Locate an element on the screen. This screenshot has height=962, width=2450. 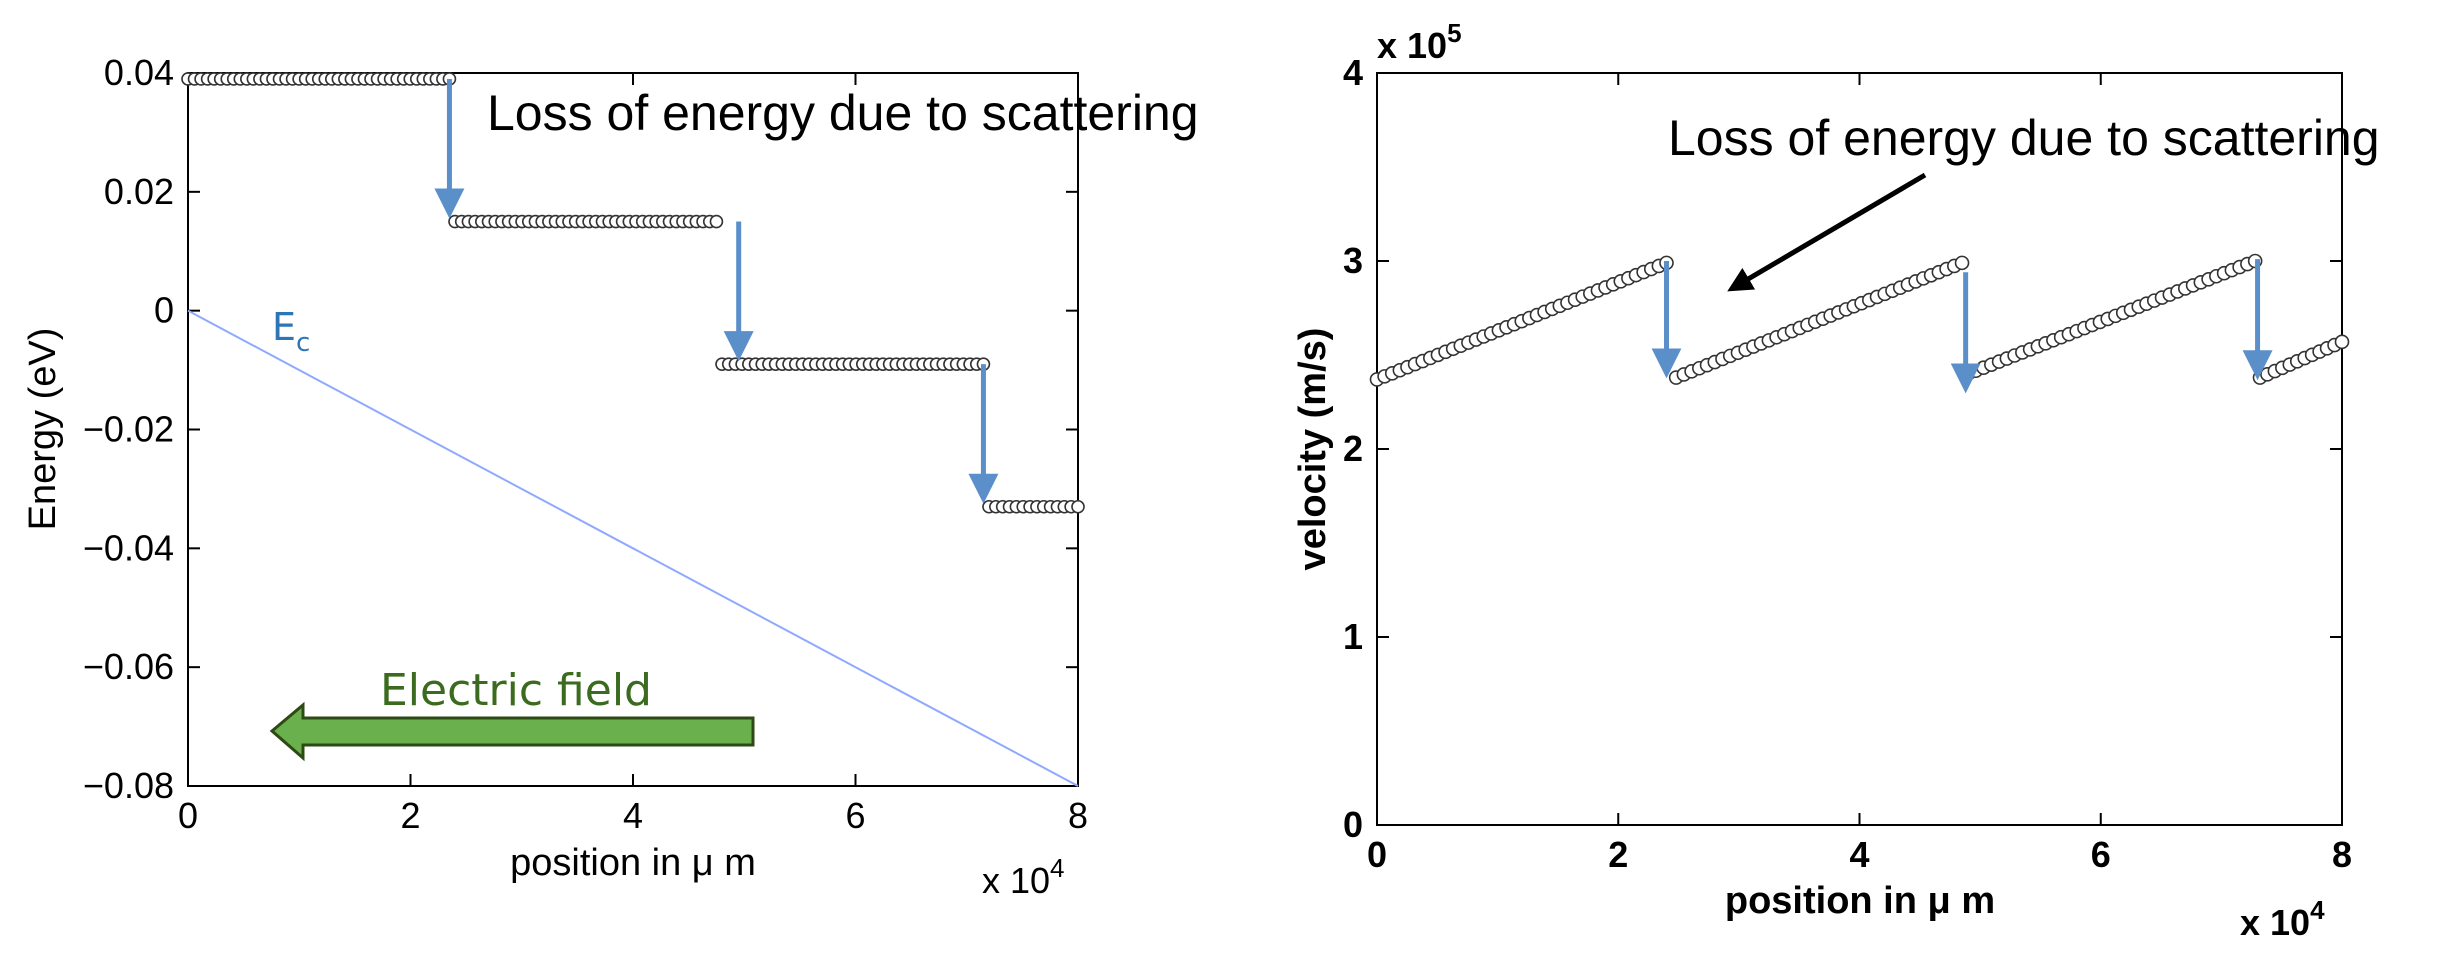
velocity-x-axis-label: position in μ m is located at coordinates (1860, 901).